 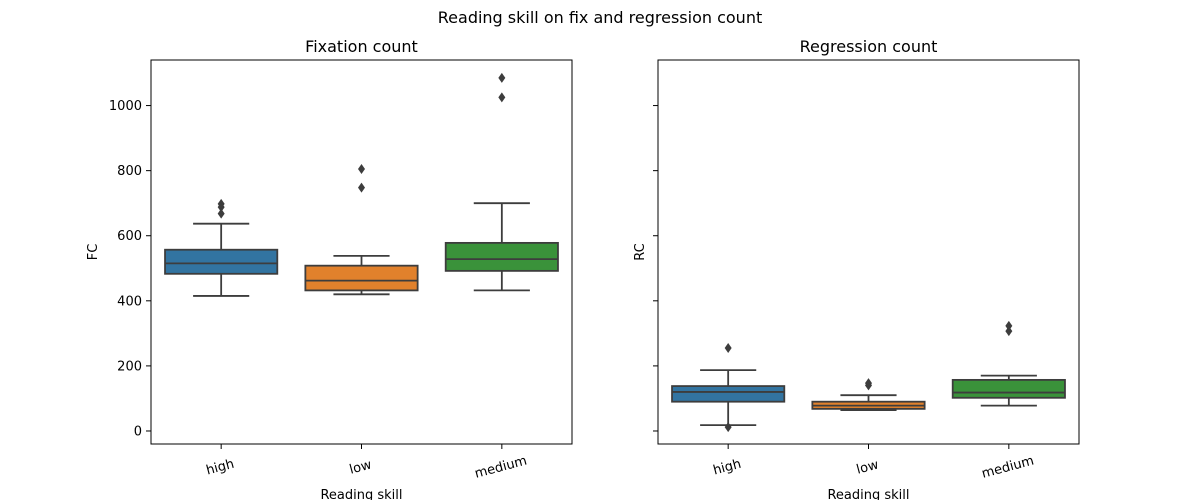 What do you see at coordinates (129, 301) in the screenshot?
I see `fixation-count-y-tick-label: 400` at bounding box center [129, 301].